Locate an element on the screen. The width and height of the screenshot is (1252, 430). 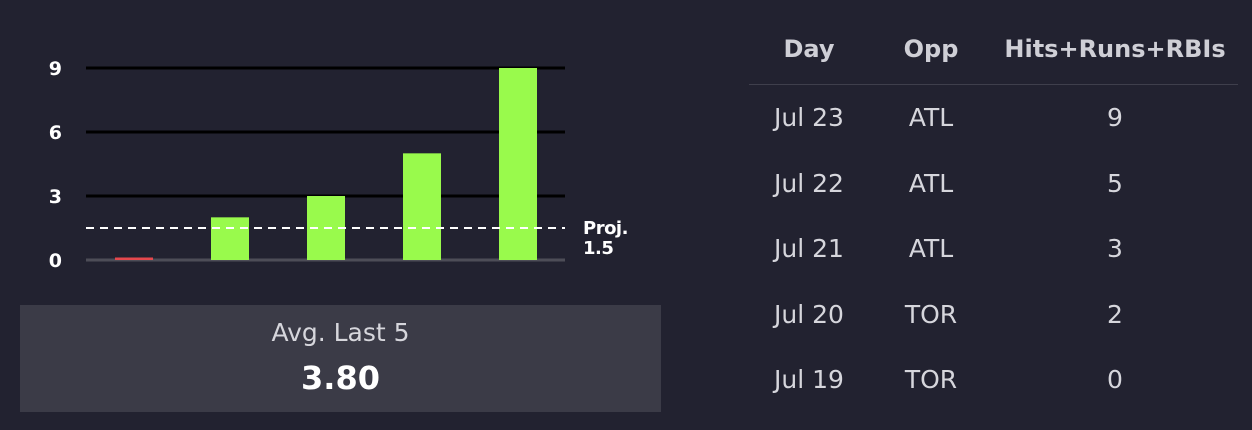
average-label: Avg. Last 5 is located at coordinates (340, 332).